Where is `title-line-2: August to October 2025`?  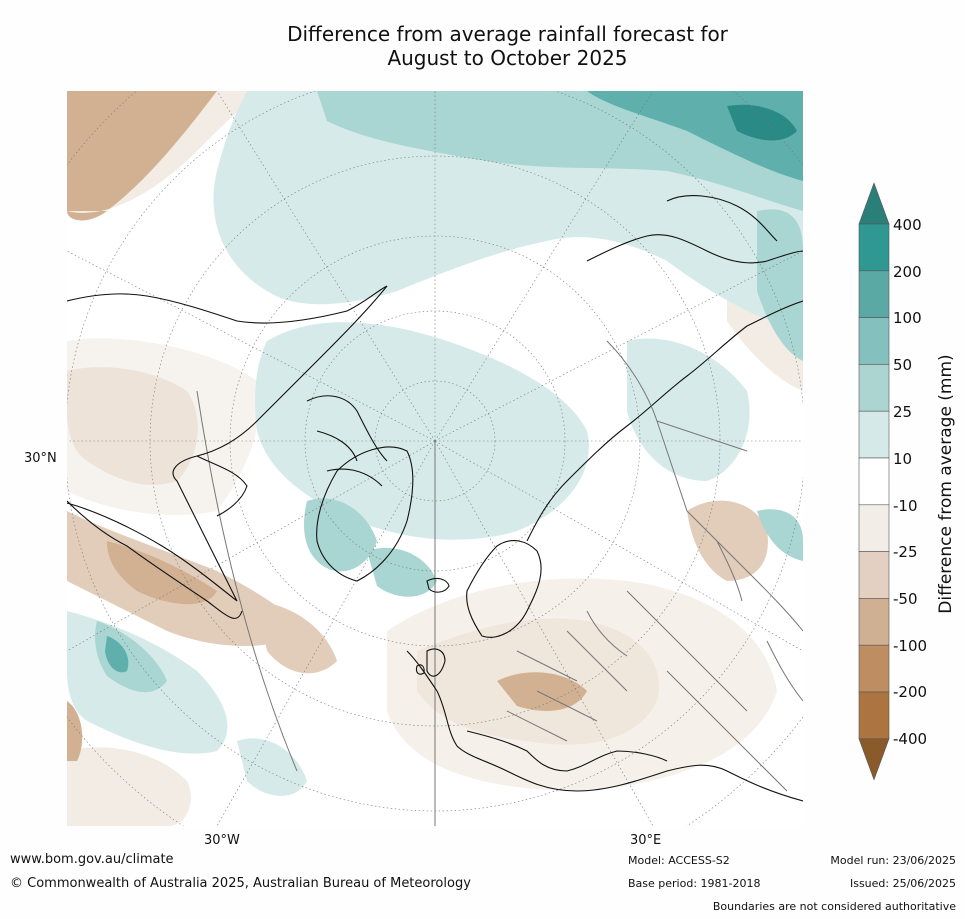 title-line-2: August to October 2025 is located at coordinates (507, 58).